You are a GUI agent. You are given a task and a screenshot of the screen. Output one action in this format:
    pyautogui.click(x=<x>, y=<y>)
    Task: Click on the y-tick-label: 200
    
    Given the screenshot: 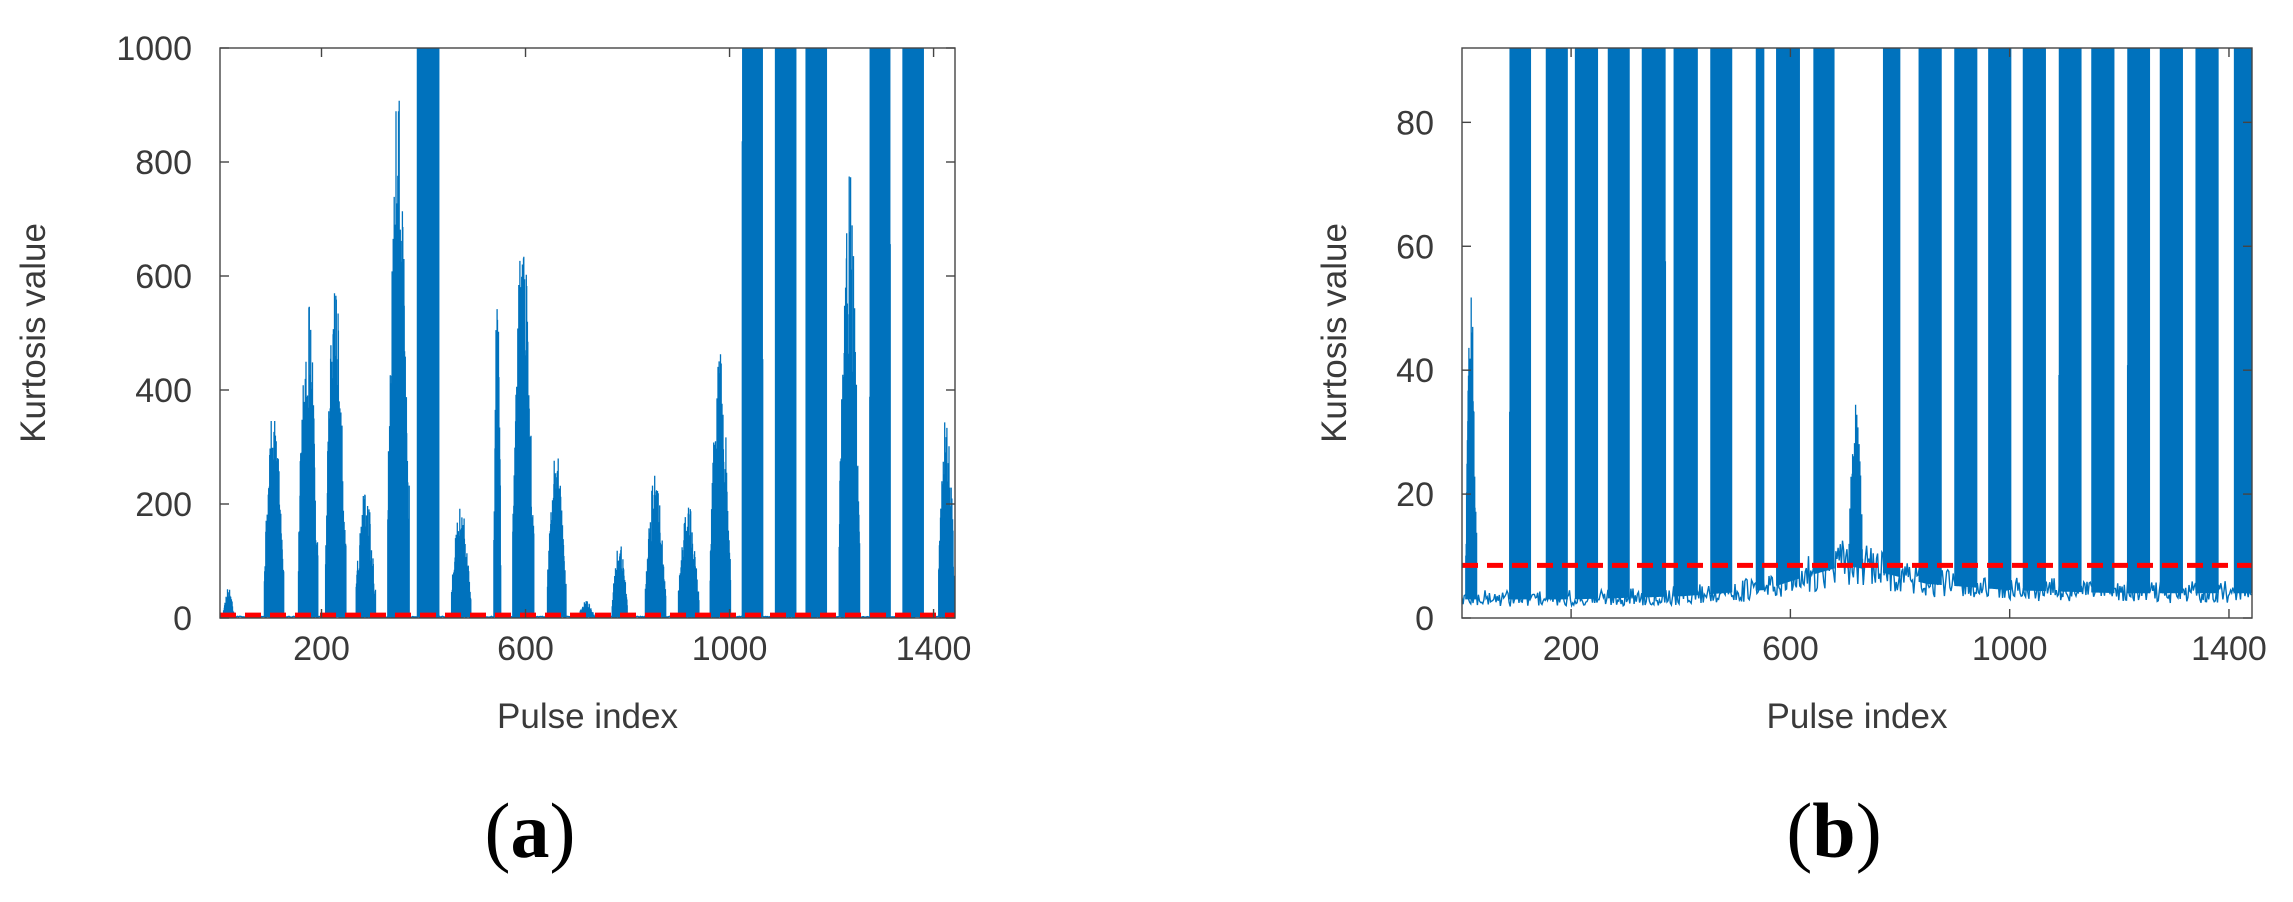 What is the action you would take?
    pyautogui.click(x=163, y=505)
    